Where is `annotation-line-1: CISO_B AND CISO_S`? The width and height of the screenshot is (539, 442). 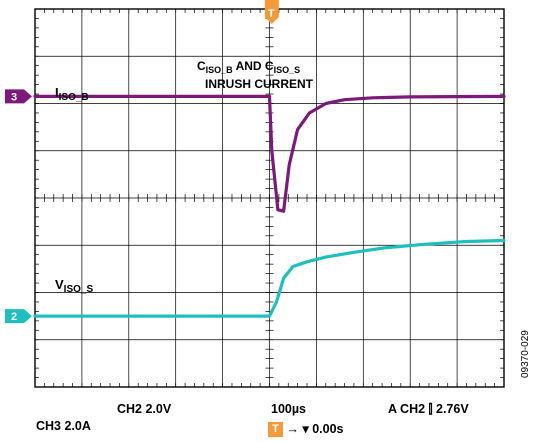 annotation-line-1: CISO_B AND CISO_S is located at coordinates (248, 67).